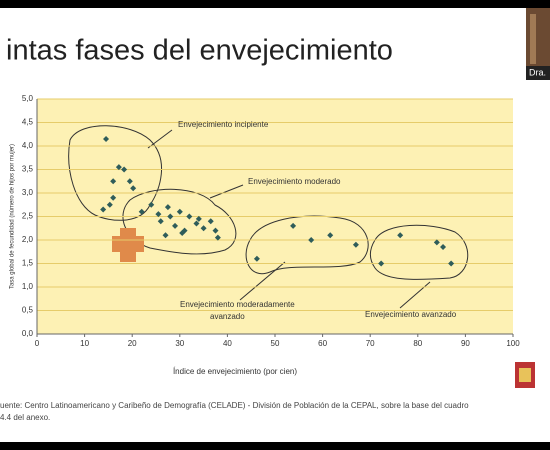  What do you see at coordinates (275, 343) in the screenshot?
I see `x-tick-label: 50` at bounding box center [275, 343].